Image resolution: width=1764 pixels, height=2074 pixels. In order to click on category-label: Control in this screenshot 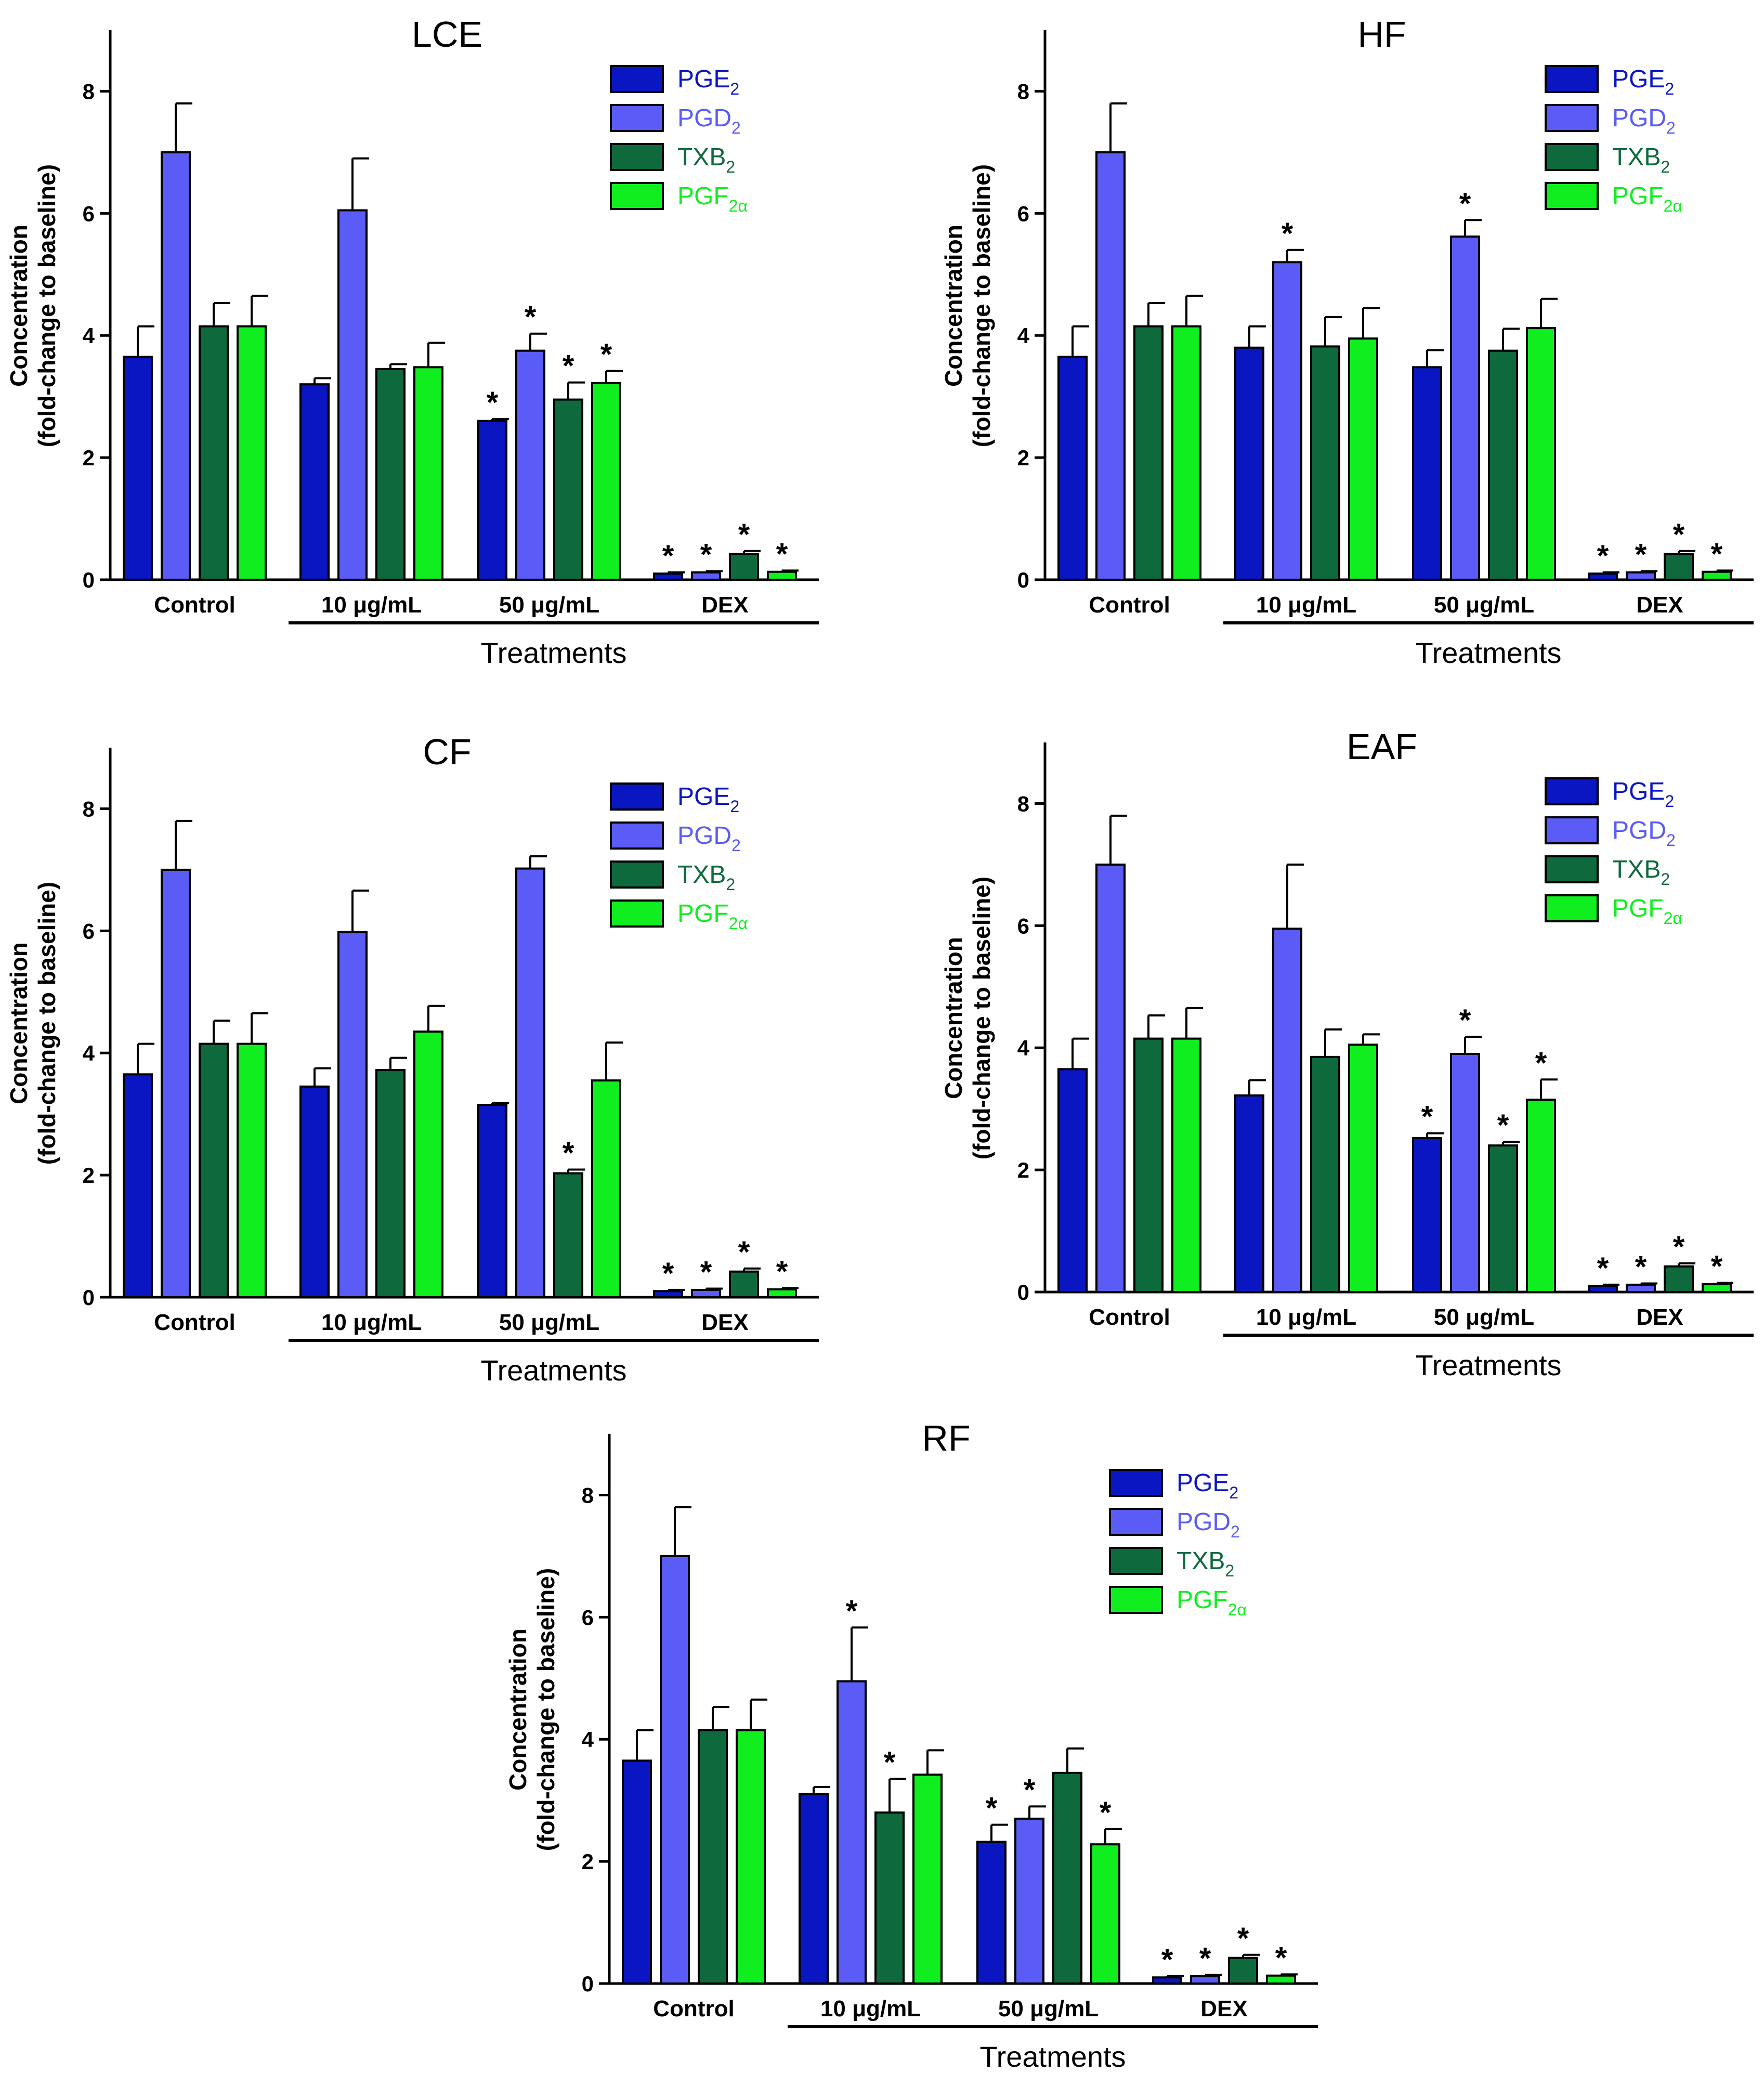, I will do `click(194, 605)`.